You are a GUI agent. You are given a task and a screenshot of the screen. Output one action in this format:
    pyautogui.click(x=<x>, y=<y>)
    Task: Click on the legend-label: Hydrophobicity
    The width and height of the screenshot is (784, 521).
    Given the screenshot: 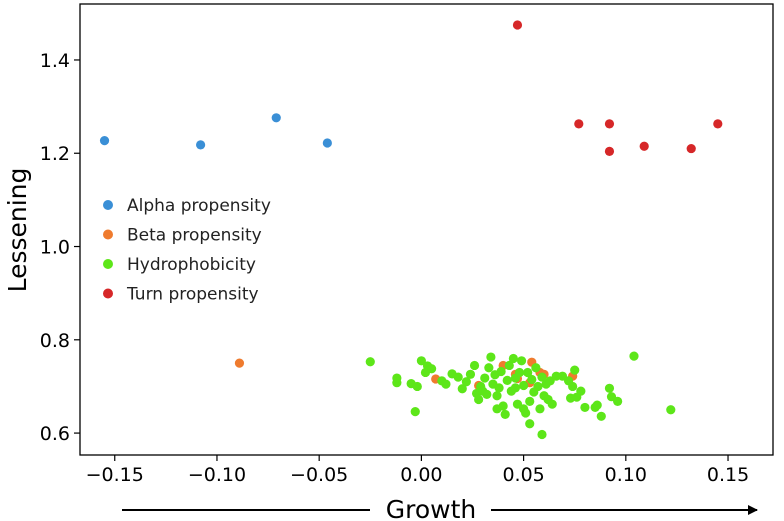 What is the action you would take?
    pyautogui.click(x=191, y=265)
    